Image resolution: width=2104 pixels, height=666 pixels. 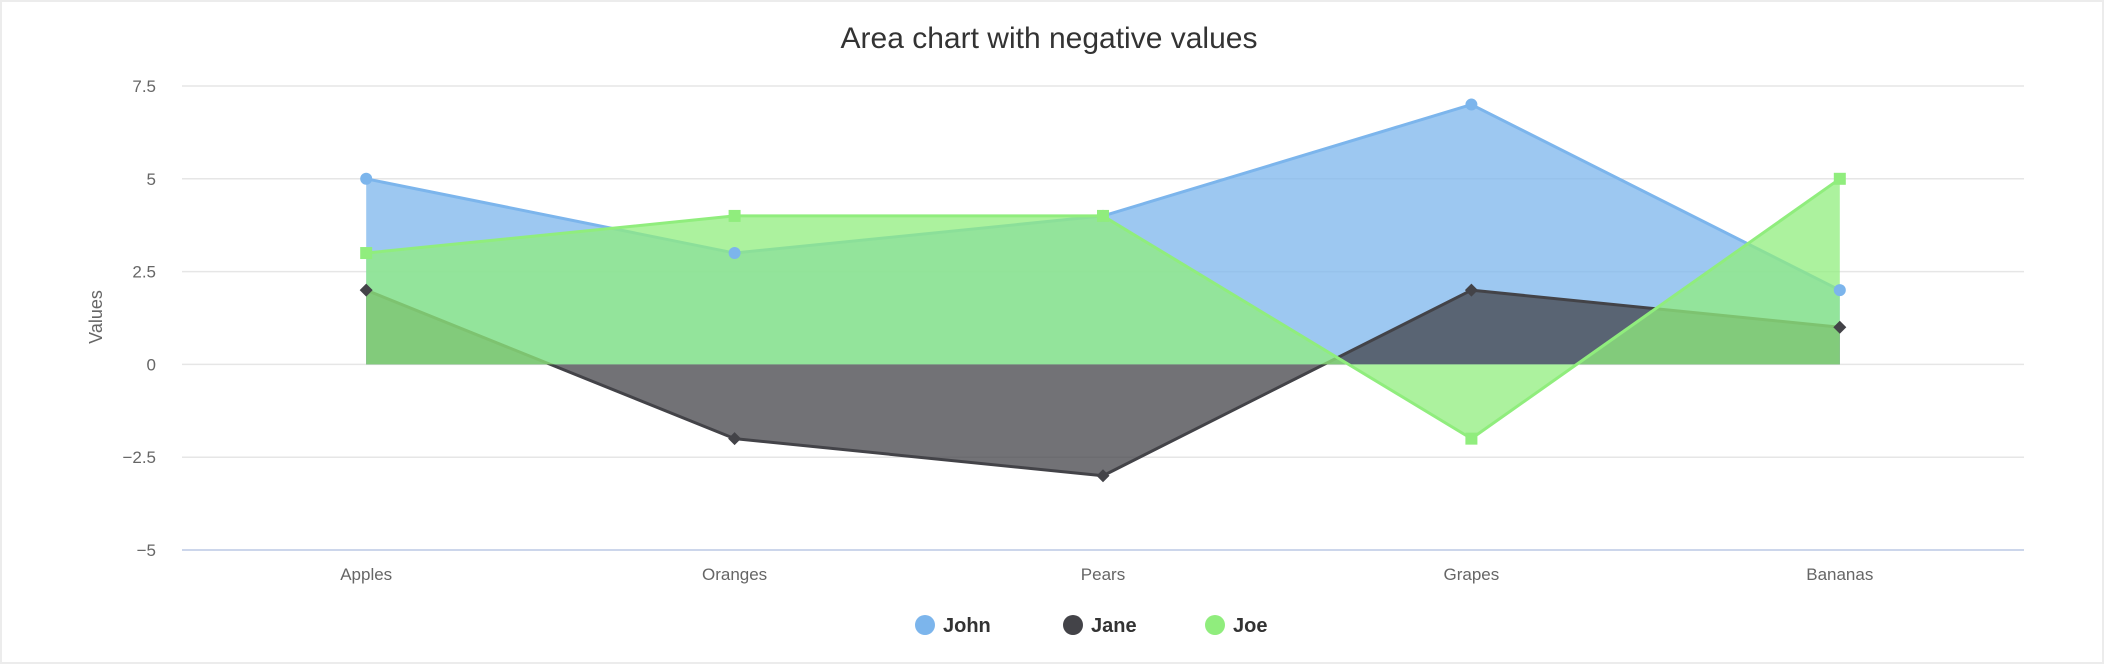 I want to click on legend-item-joe: Joe, so click(x=1236, y=626).